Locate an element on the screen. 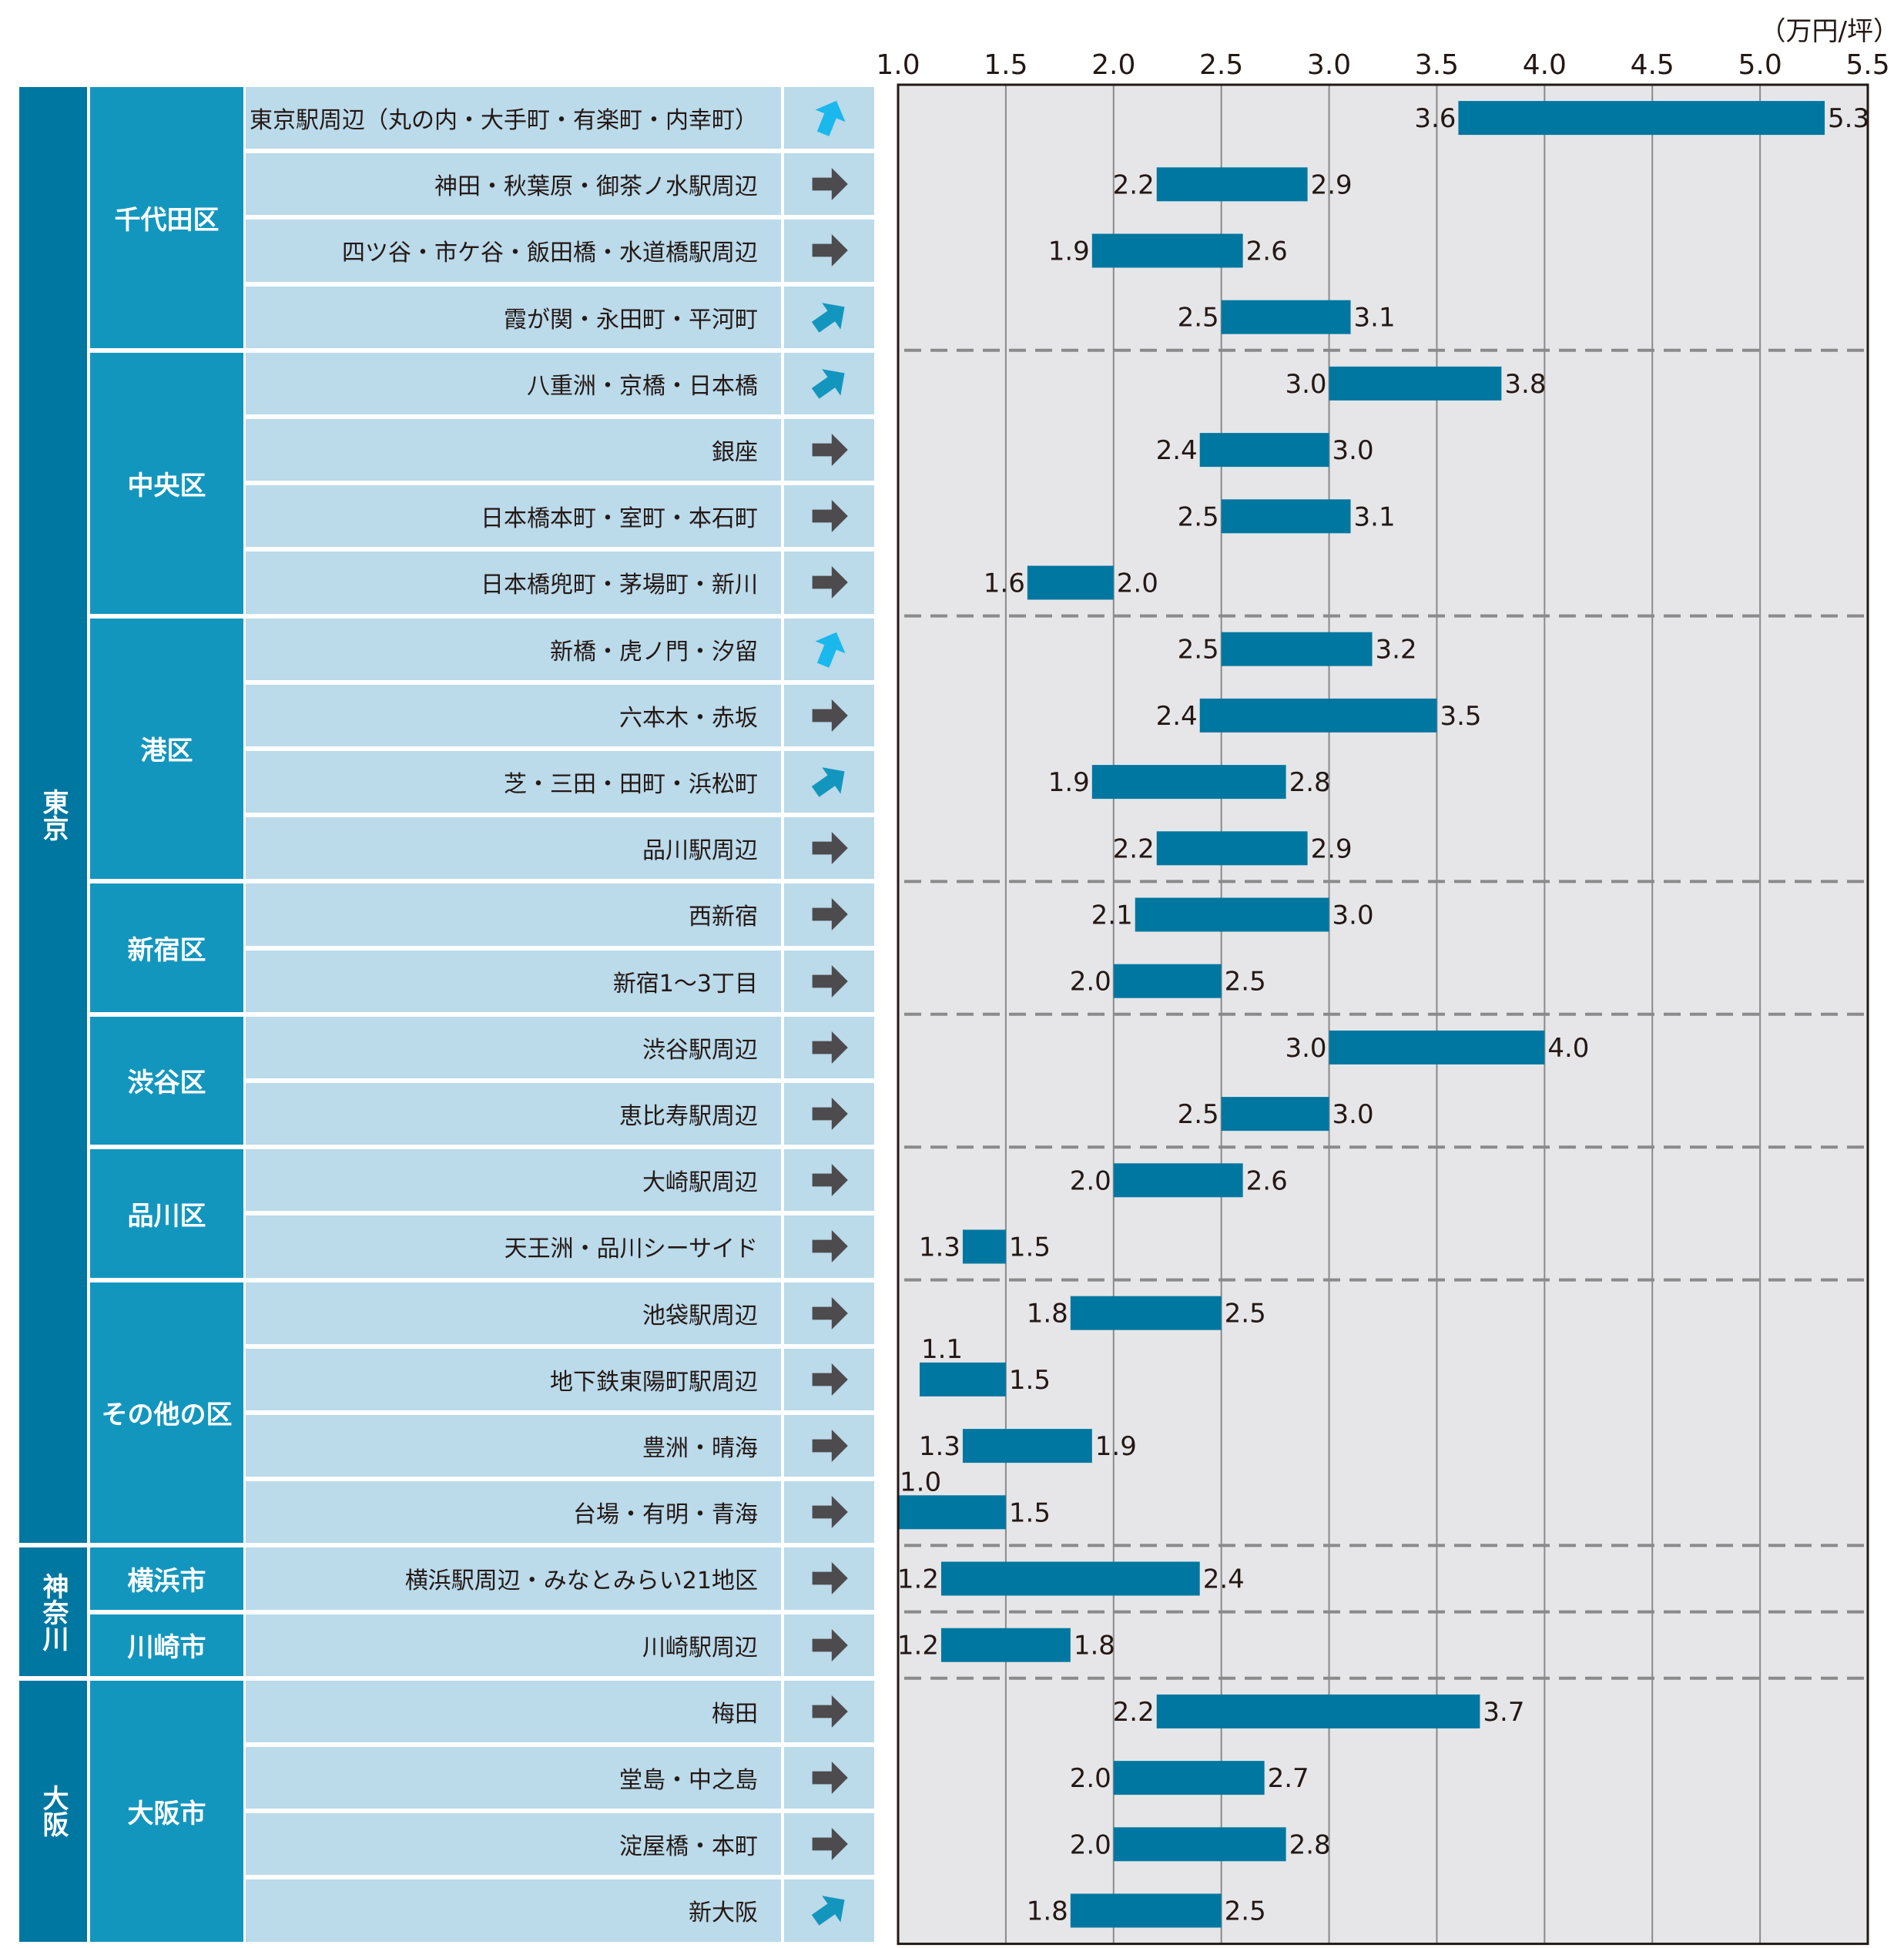 Image resolution: width=1904 pixels, height=1948 pixels. area-name-cell: 霞が関・永田町・平河町 is located at coordinates (513, 317).